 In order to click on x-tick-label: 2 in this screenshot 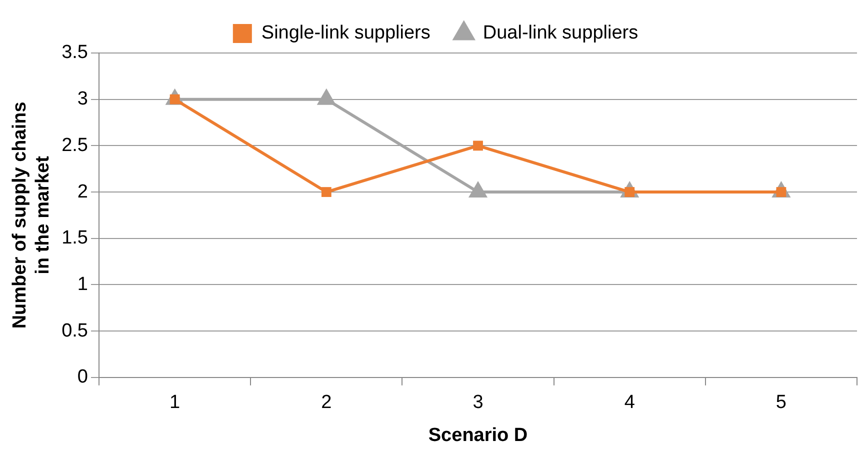, I will do `click(326, 403)`.